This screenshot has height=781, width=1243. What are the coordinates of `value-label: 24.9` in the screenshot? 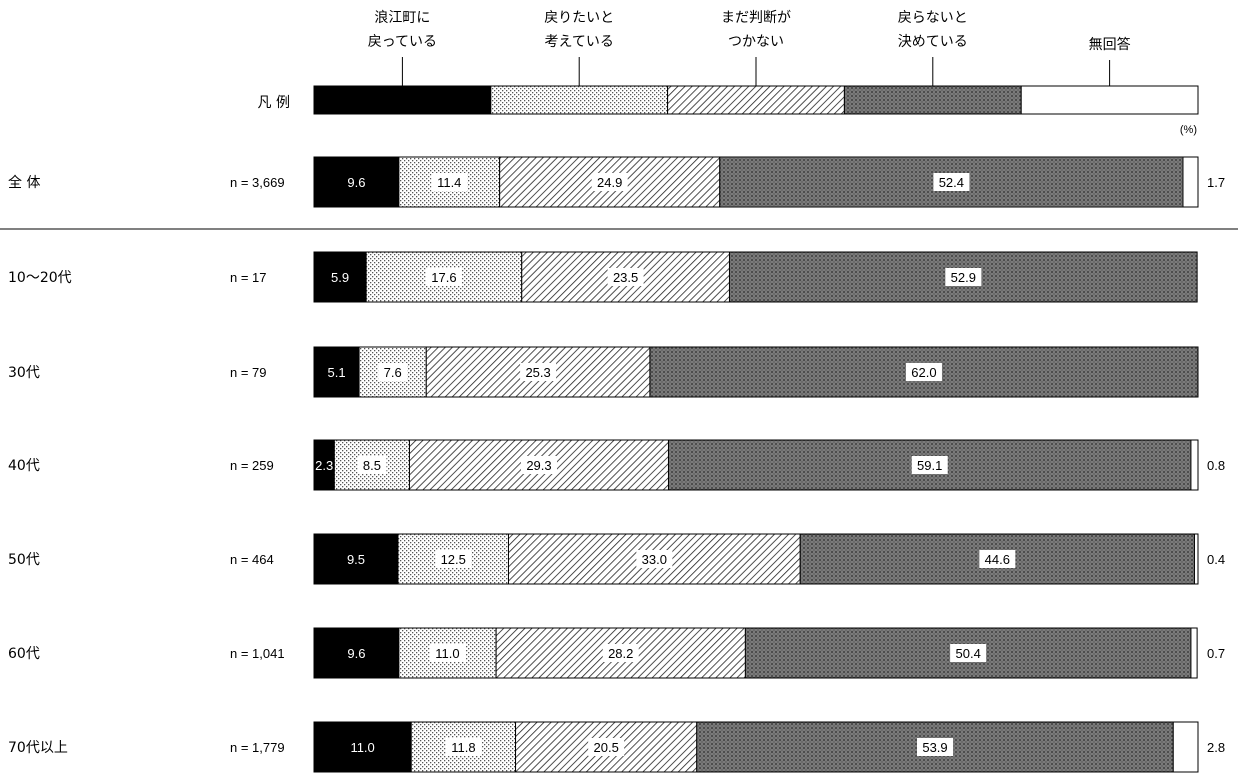 It's located at (609, 182).